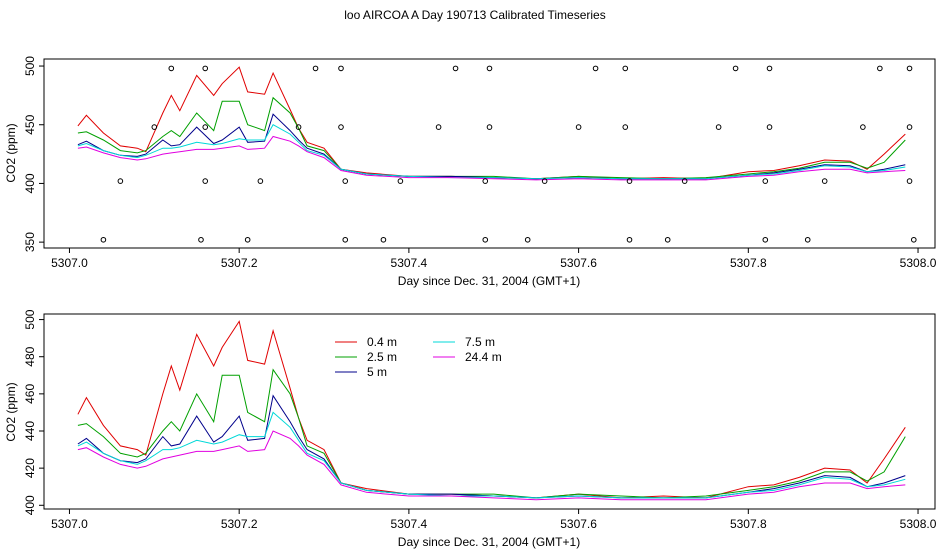  Describe the element at coordinates (11, 152) in the screenshot. I see `top-y-axis-label: CO2 (ppm)` at that location.